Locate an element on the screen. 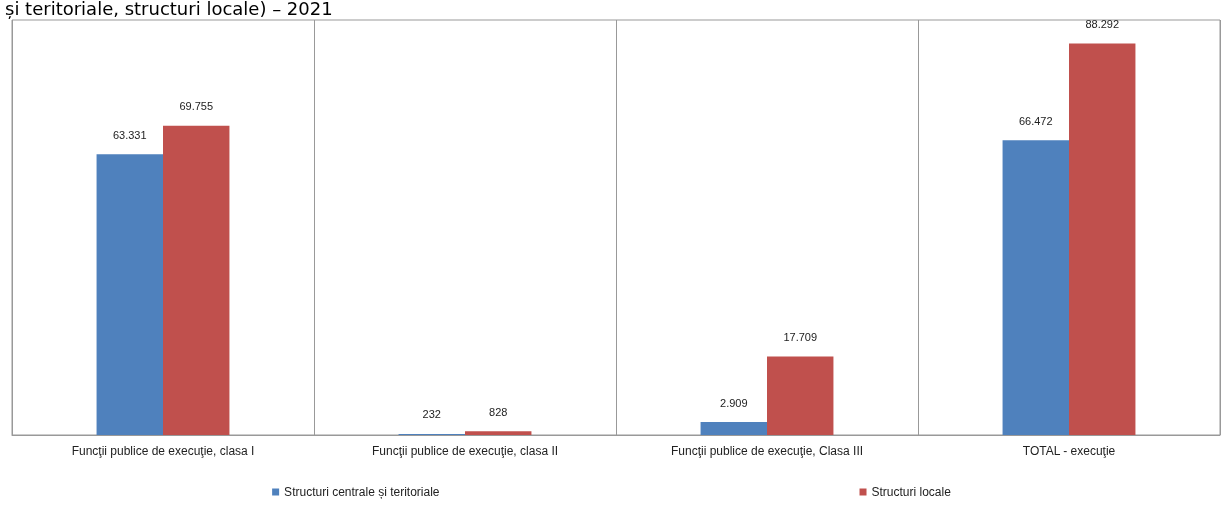  chart-title: și teritoriale, structuri locale) – 2021 is located at coordinates (169, 9).